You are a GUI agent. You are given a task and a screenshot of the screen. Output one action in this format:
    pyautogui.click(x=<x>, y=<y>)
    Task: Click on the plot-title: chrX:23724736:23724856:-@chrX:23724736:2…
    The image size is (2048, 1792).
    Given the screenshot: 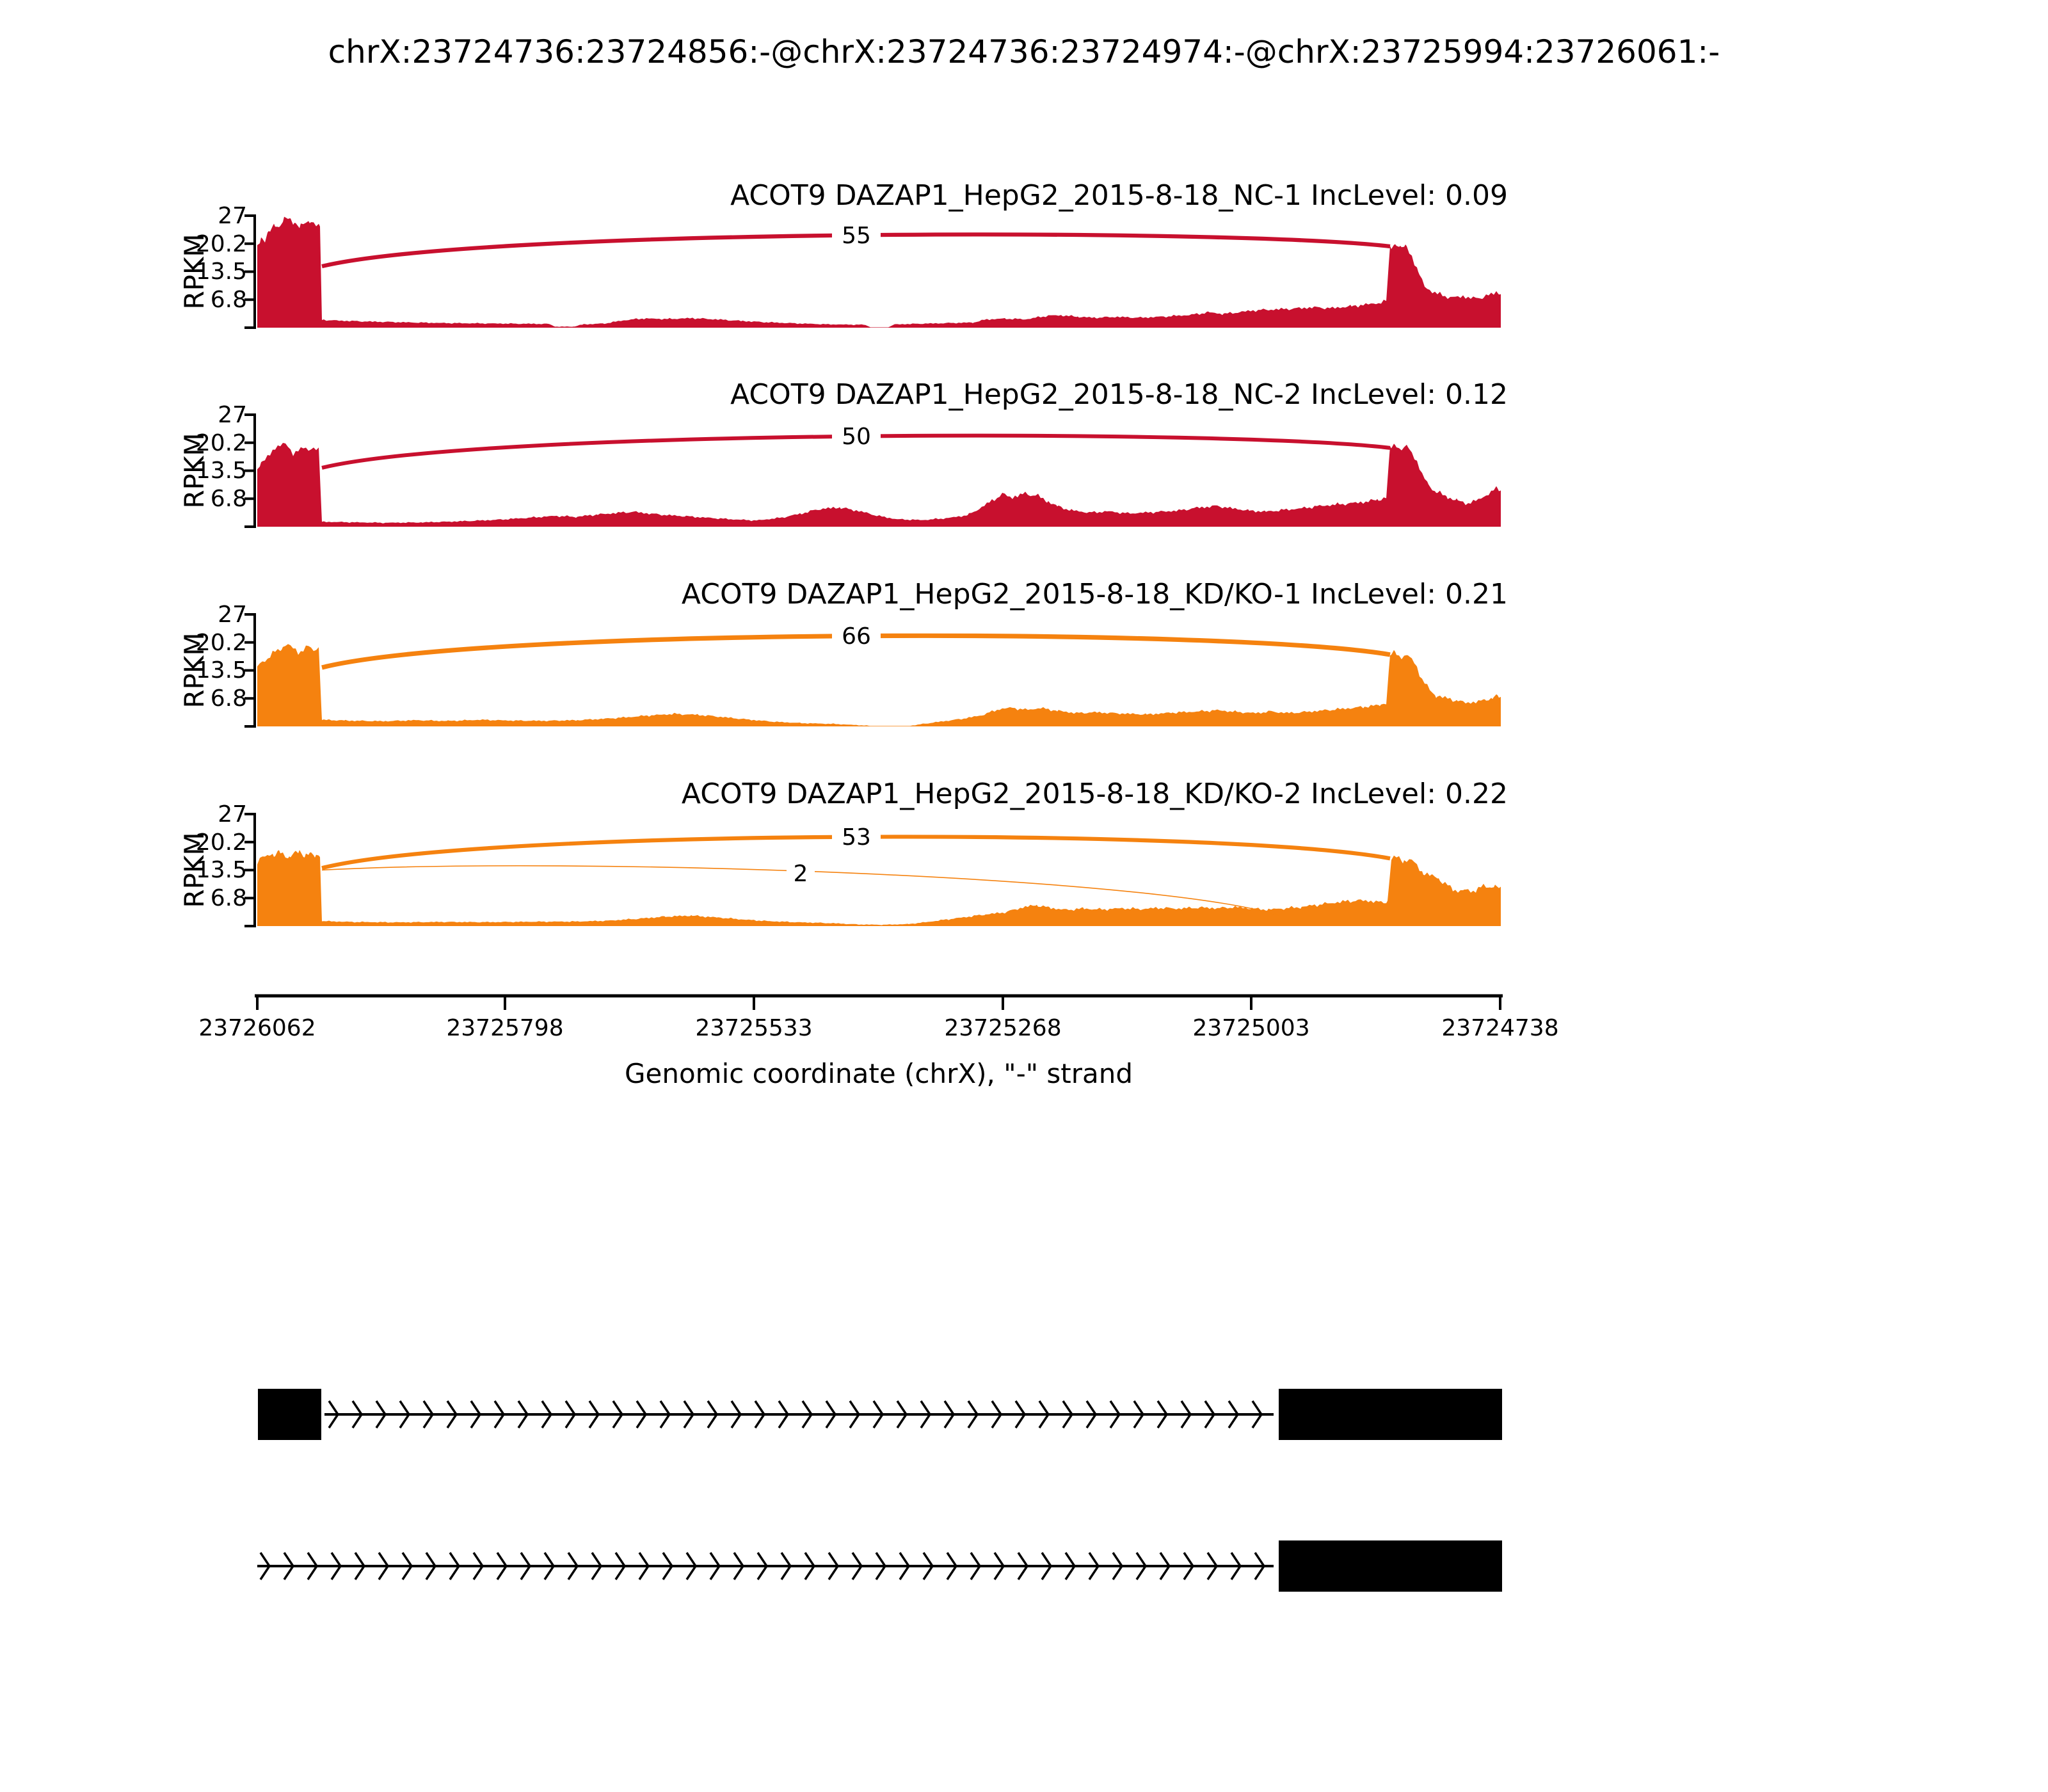 What is the action you would take?
    pyautogui.click(x=1024, y=51)
    